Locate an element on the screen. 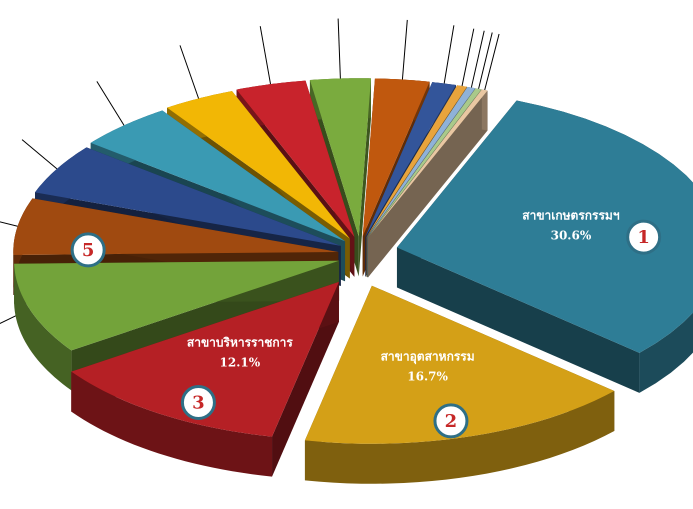  rank-badge-number: 1 is located at coordinates (643, 237).